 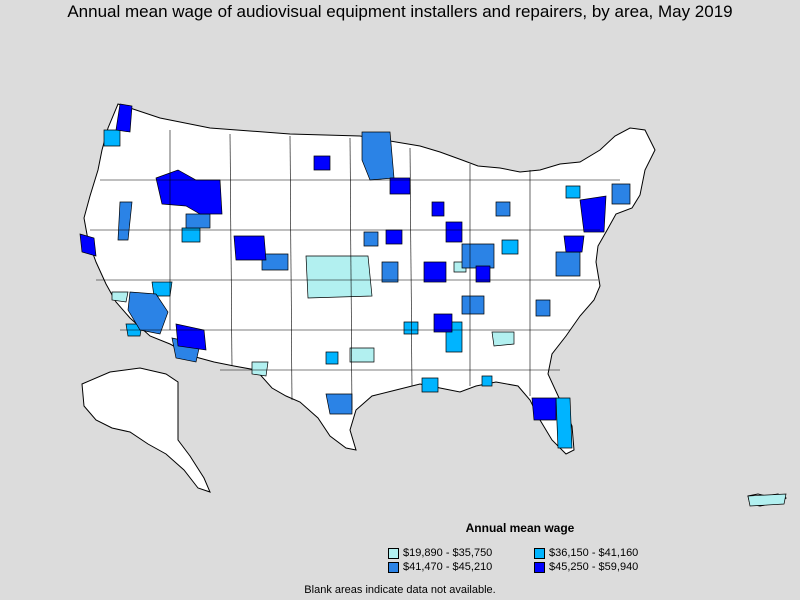 I want to click on footnote: Blank areas indicate data not available., so click(x=400, y=590).